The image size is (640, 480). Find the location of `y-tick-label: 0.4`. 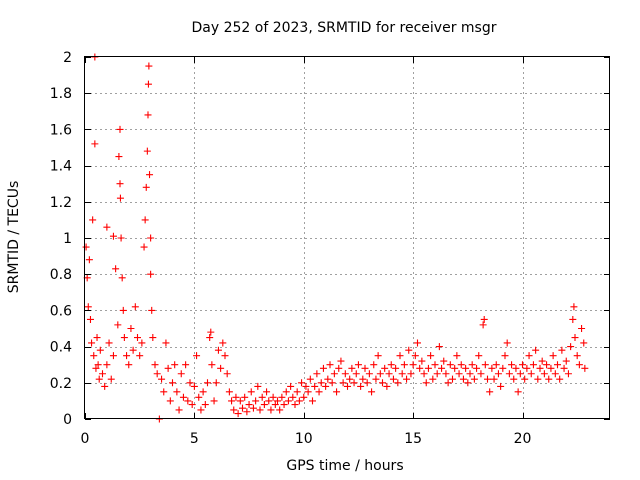

y-tick-label: 0.4 is located at coordinates (61, 348).